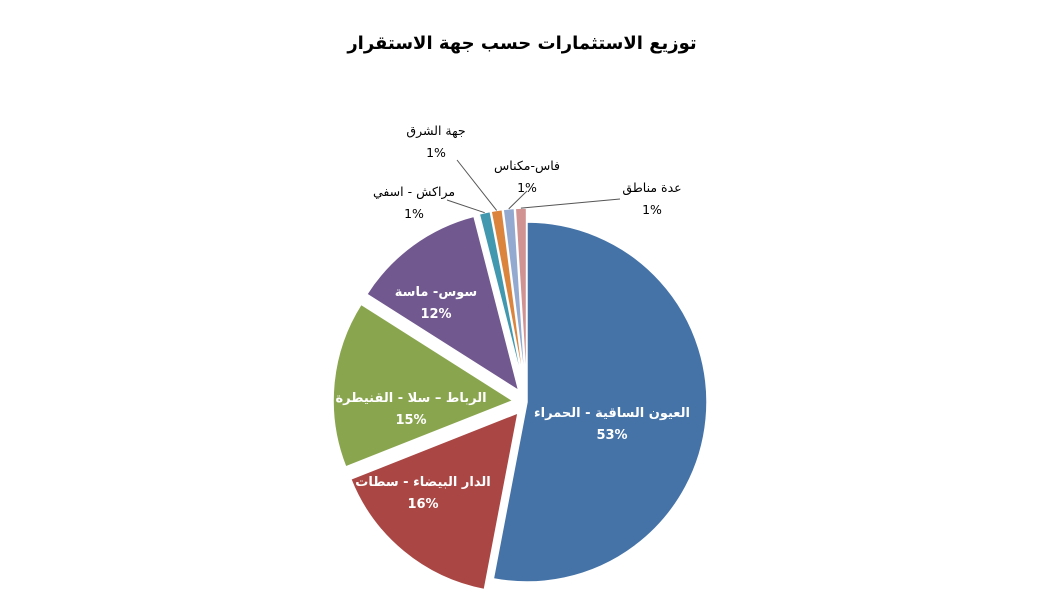  What do you see at coordinates (527, 166) in the screenshot?
I see `slice-category-label: فاس-مكناس` at bounding box center [527, 166].